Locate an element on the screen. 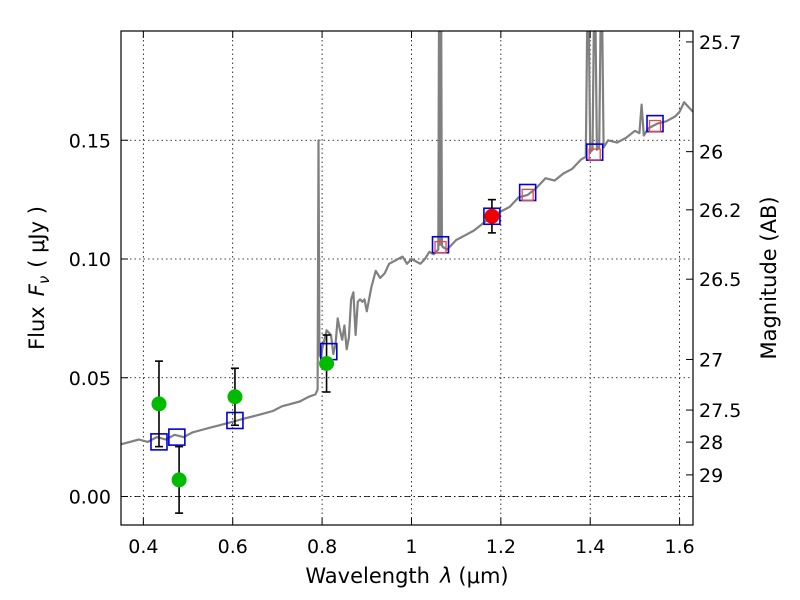 This screenshot has height=600, width=800. y-tick-label-0: 0.00 is located at coordinates (90, 498).